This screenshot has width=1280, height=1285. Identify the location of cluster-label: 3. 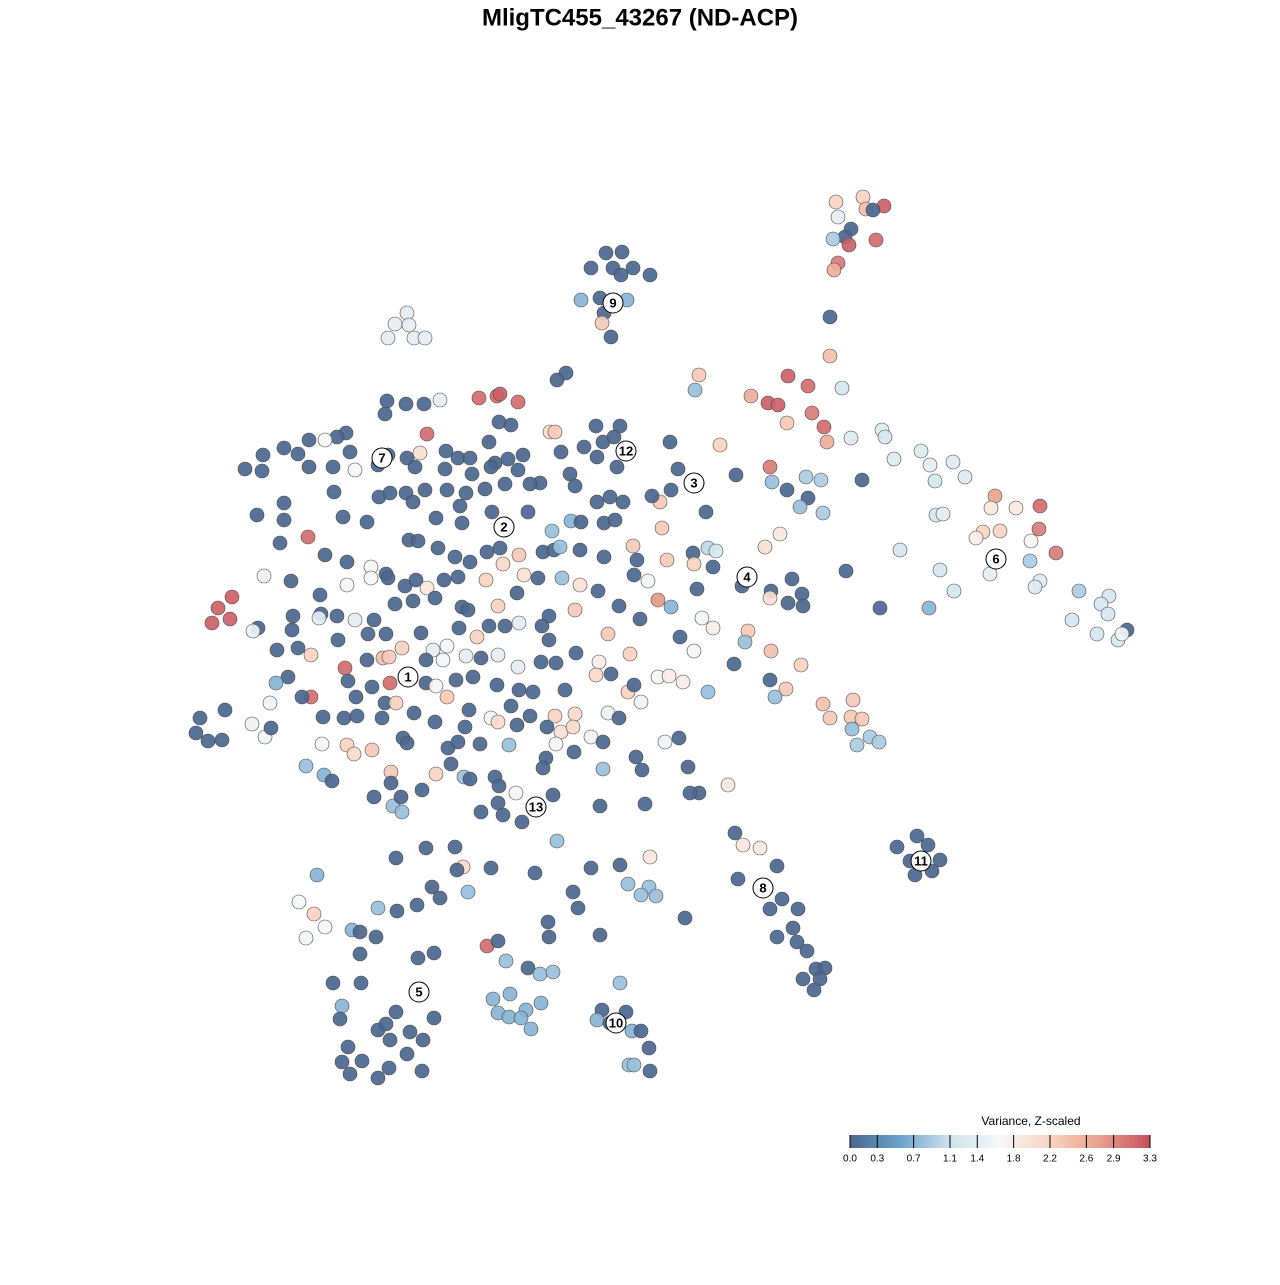
(693, 482).